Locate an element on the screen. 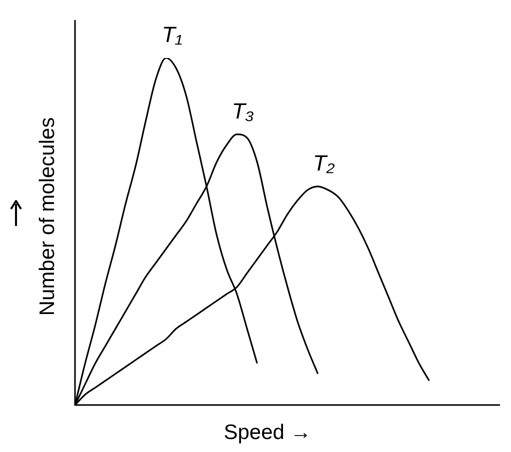 The width and height of the screenshot is (511, 452). y-axis-title: Number of molecules is located at coordinates (47, 216).